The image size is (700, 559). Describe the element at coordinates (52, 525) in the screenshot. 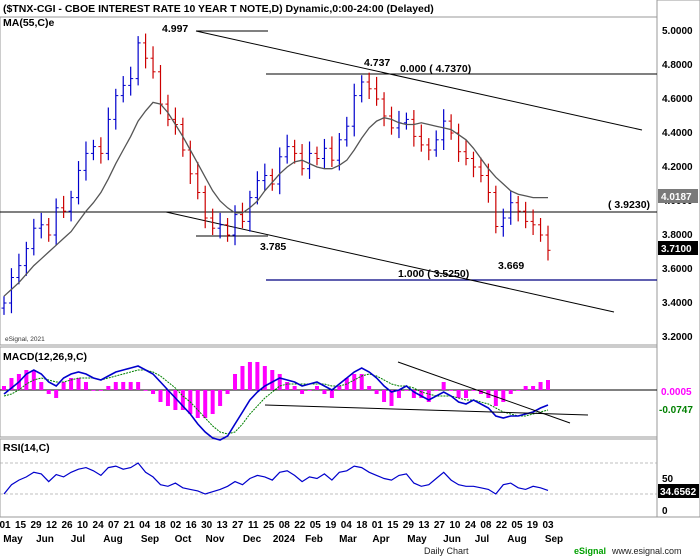

I see `x-day-label: 12` at that location.